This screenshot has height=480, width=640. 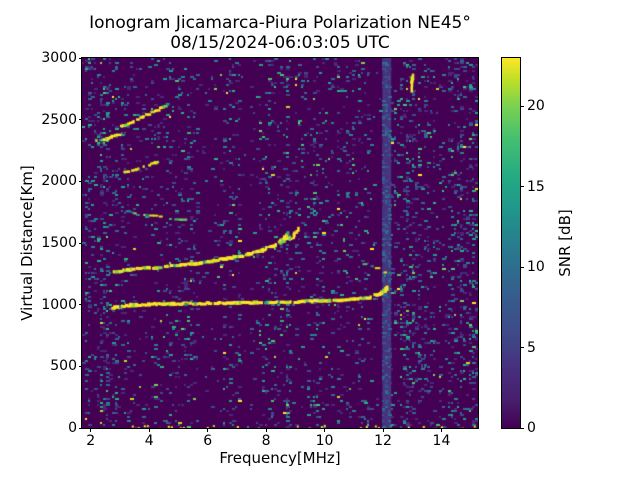 What do you see at coordinates (280, 458) in the screenshot?
I see `x-axis-label: Frequency[MHz]` at bounding box center [280, 458].